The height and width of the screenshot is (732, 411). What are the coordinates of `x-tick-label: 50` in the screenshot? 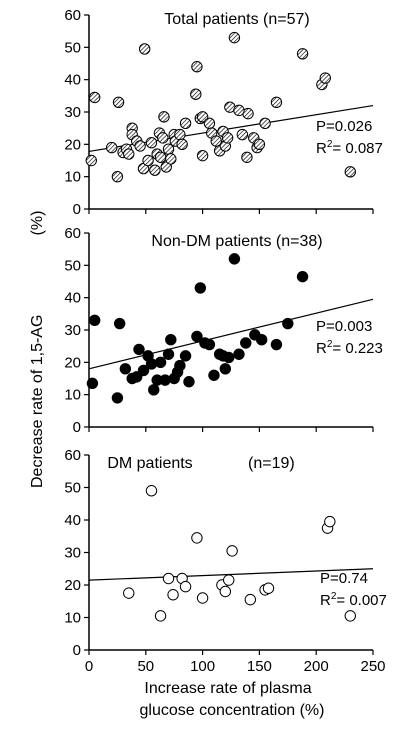 It's located at (145, 666).